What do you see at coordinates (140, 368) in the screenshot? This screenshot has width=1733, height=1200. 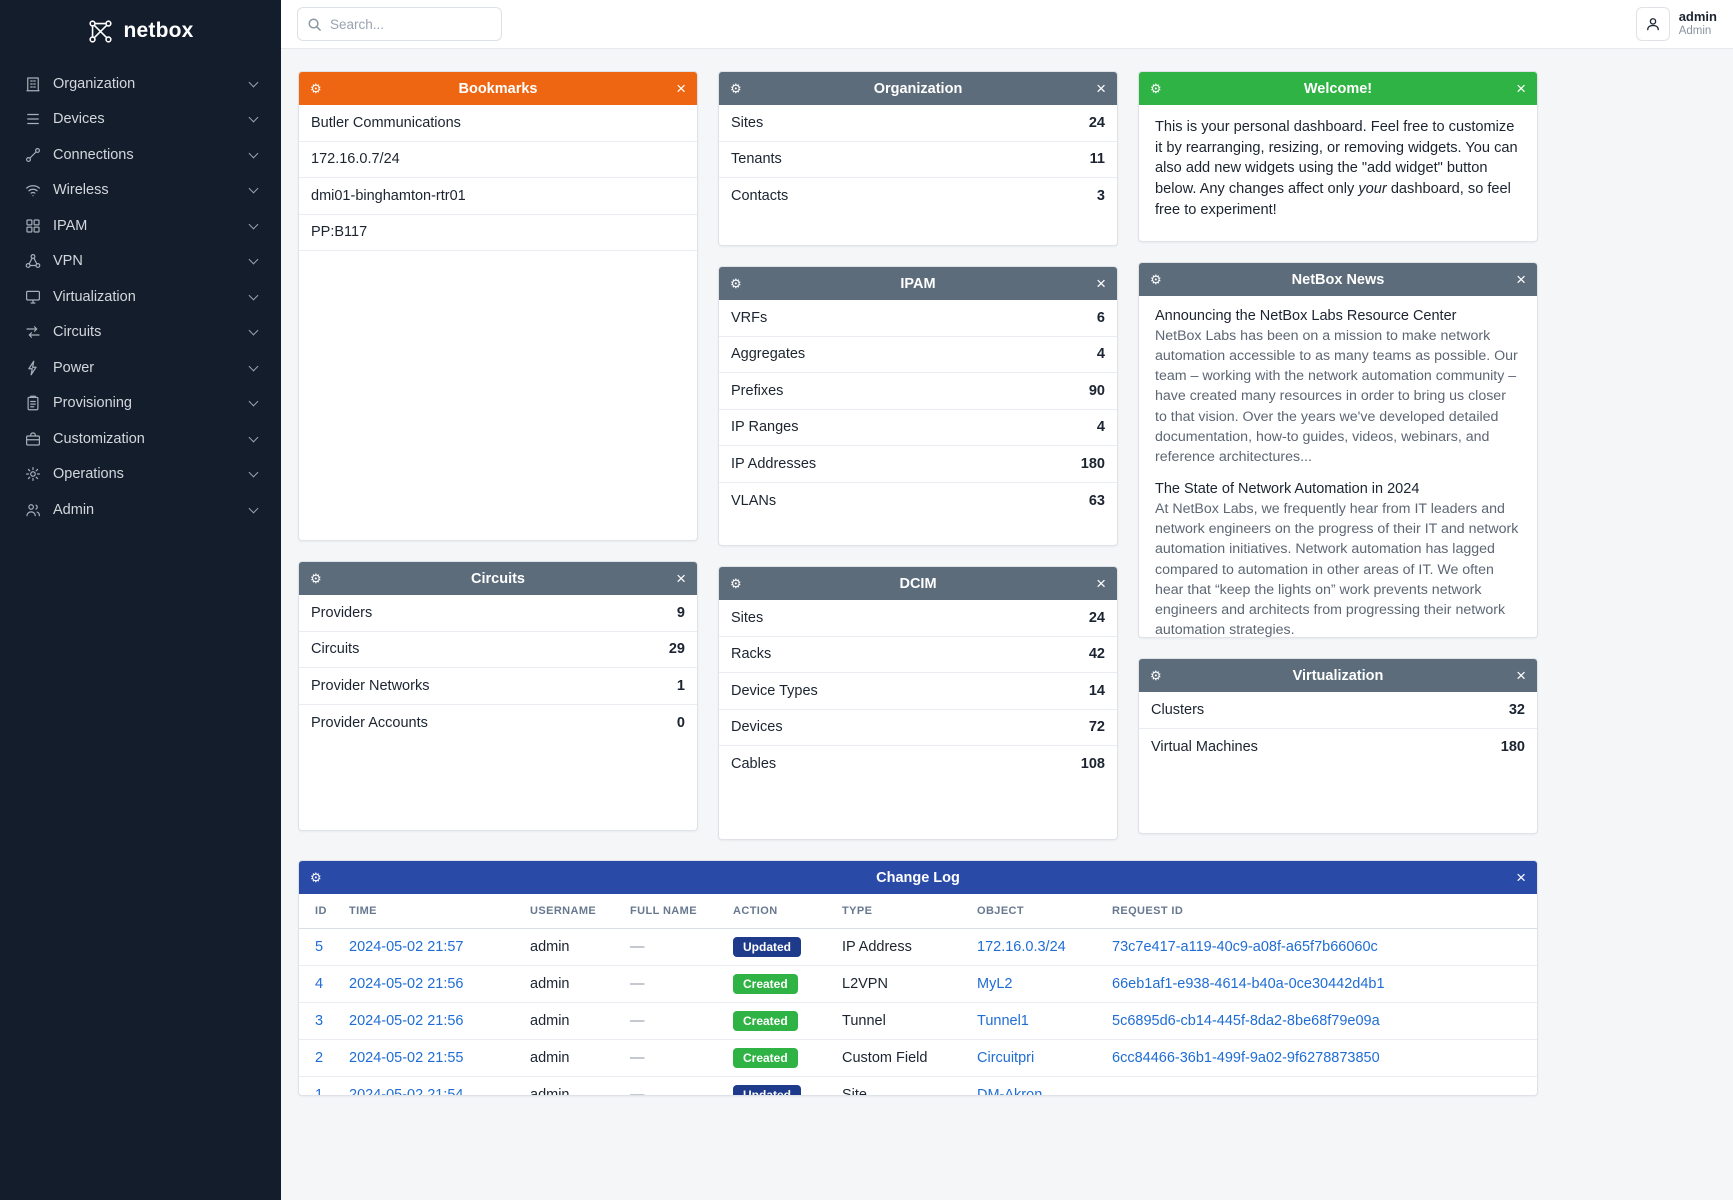 I see `sidebar-item-power: Power` at bounding box center [140, 368].